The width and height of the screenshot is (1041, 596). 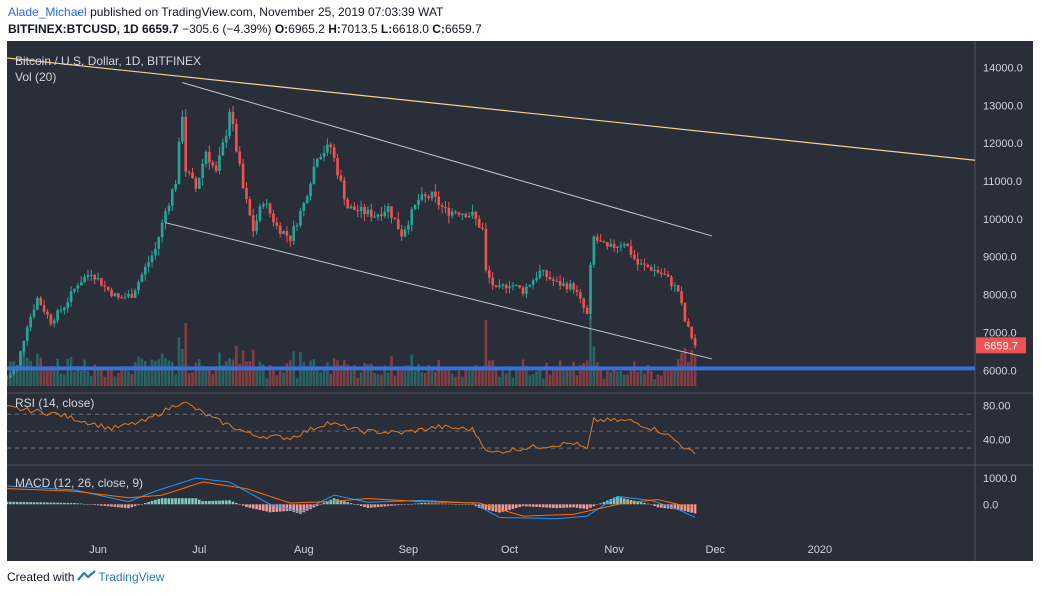 I want to click on channel-lower, so click(x=439, y=291).